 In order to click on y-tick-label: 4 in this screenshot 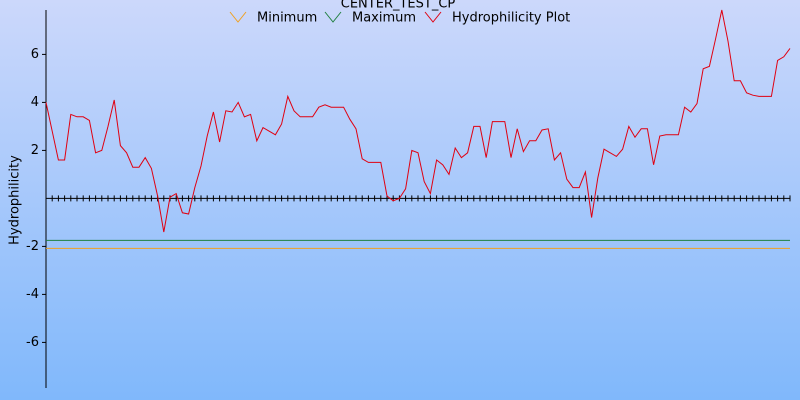, I will do `click(35, 102)`.